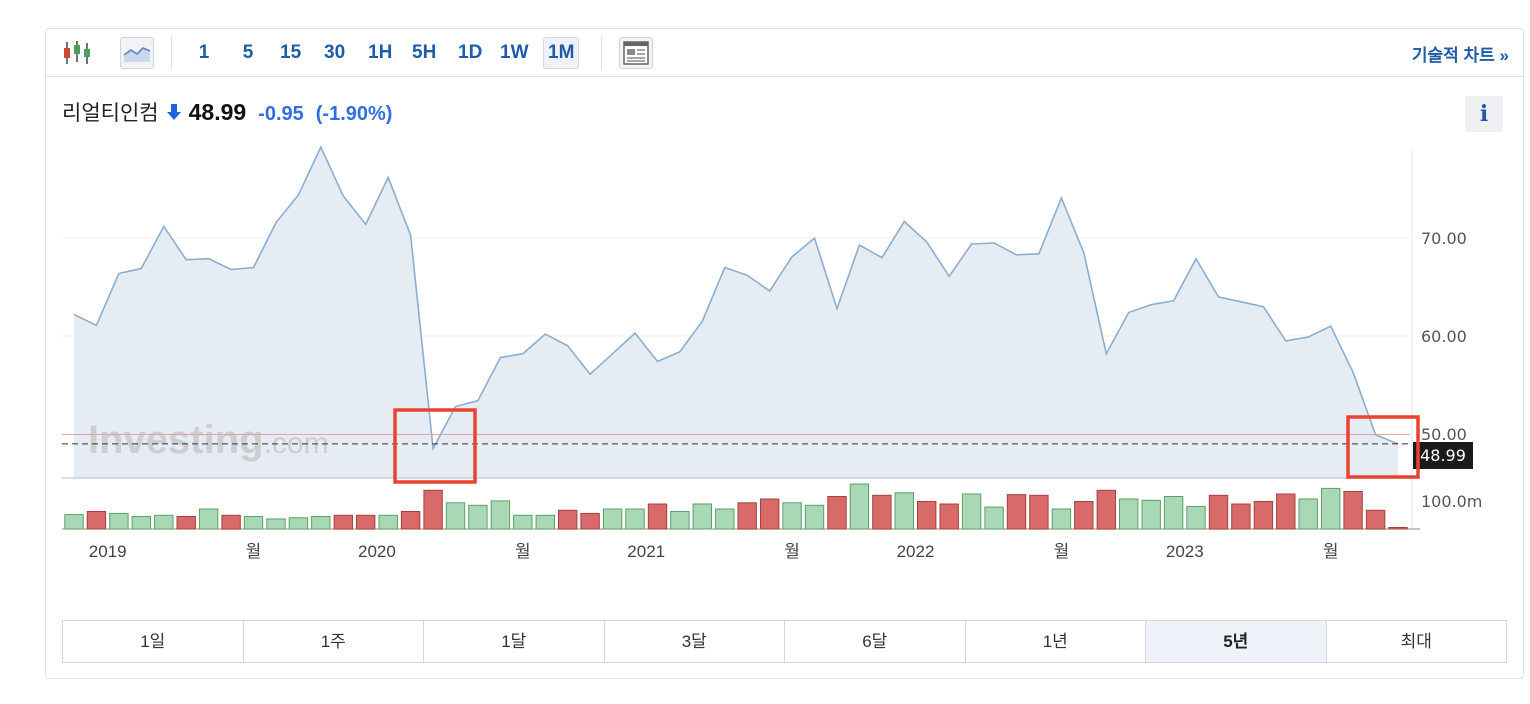 The image size is (1530, 704). Describe the element at coordinates (1185, 551) in the screenshot. I see `x-tick-label: 2023` at that location.